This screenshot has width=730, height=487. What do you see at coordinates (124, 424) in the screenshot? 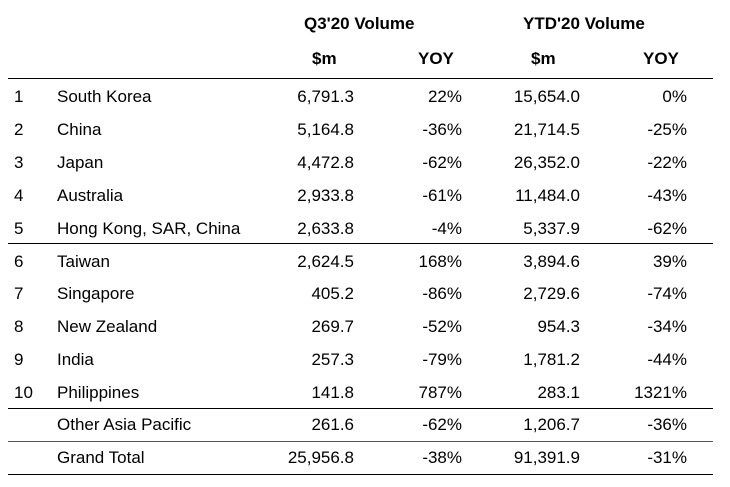
I see `cell-country: Other Asia Pacific` at bounding box center [124, 424].